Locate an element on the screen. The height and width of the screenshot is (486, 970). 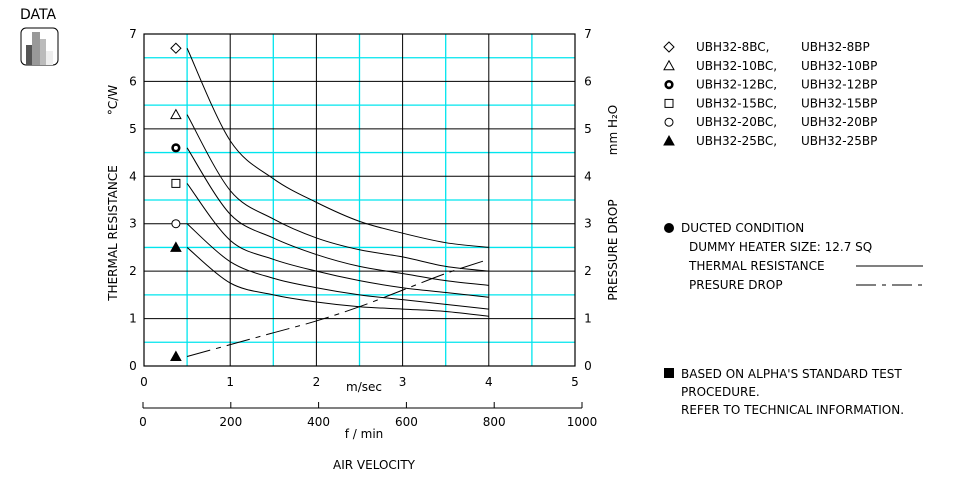
y-left-tick-label: 6 is located at coordinates (133, 81).